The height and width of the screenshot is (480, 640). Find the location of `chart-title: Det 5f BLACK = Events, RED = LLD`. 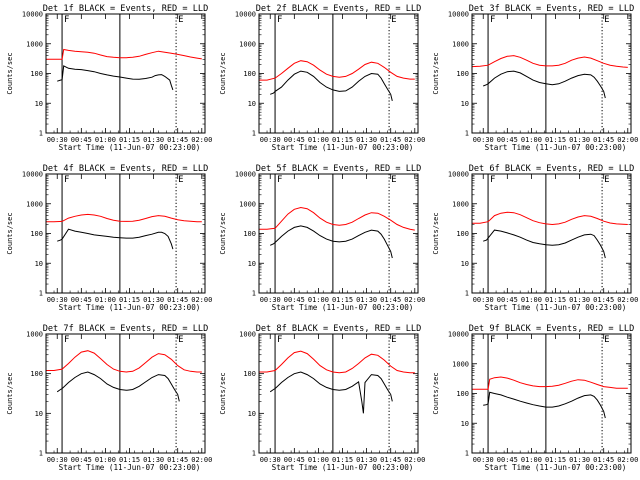

chart-title: Det 5f BLACK = Events, RED = LLD is located at coordinates (339, 169).